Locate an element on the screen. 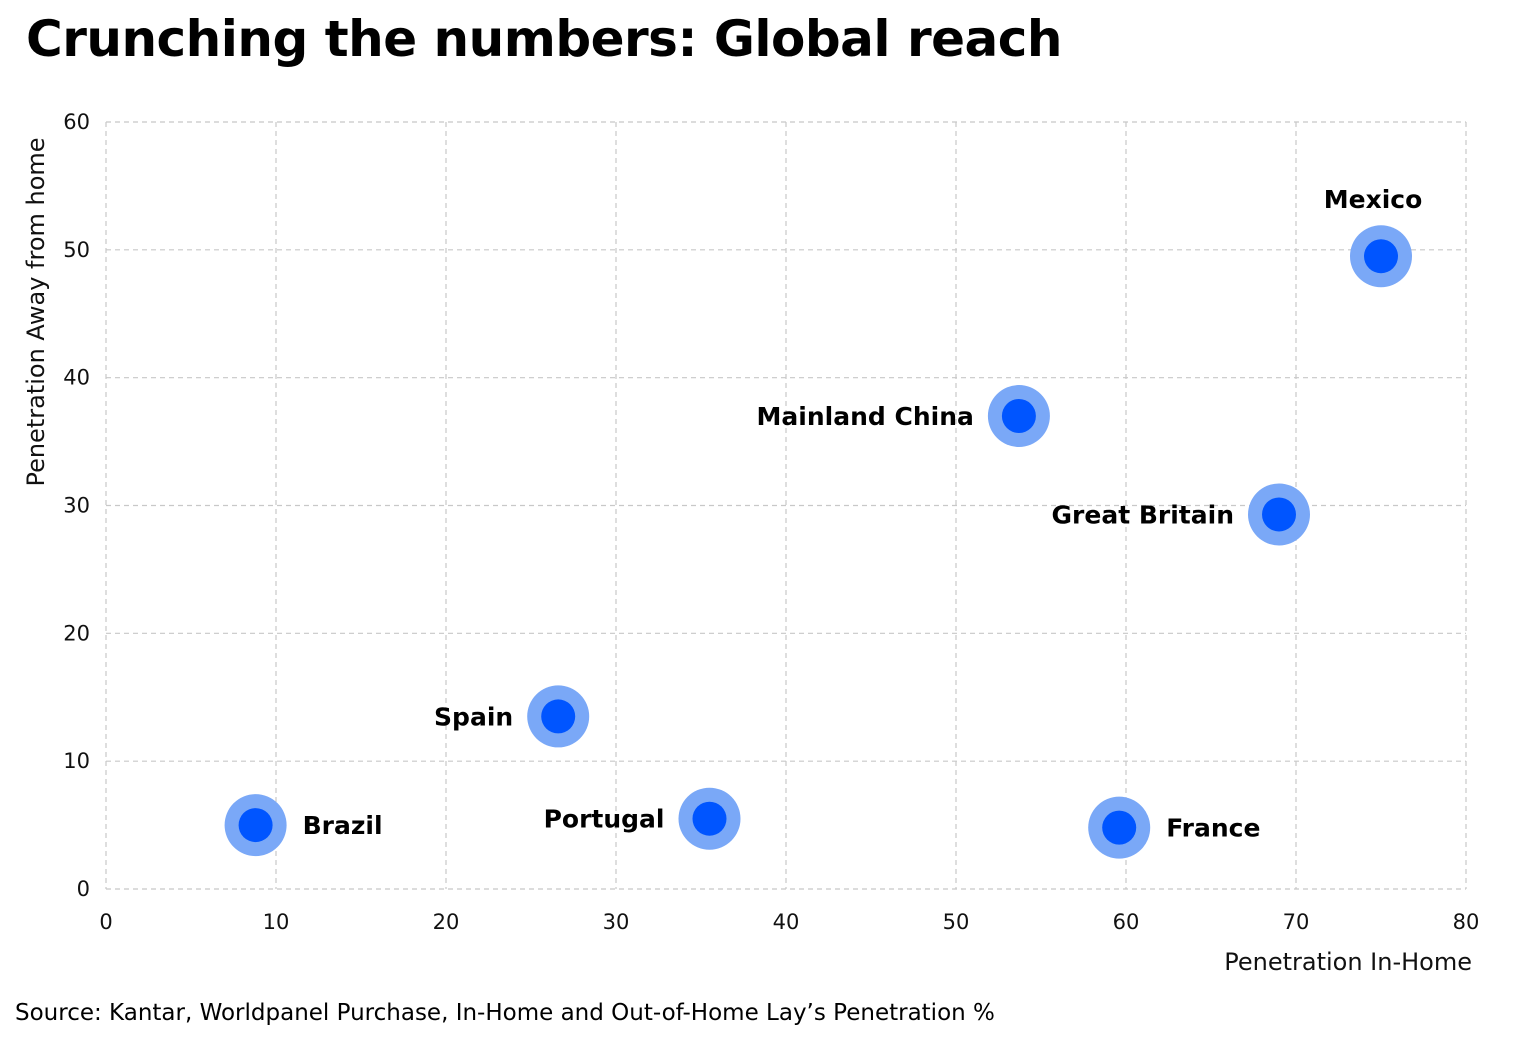  x-tick-label: 10 is located at coordinates (276, 922).